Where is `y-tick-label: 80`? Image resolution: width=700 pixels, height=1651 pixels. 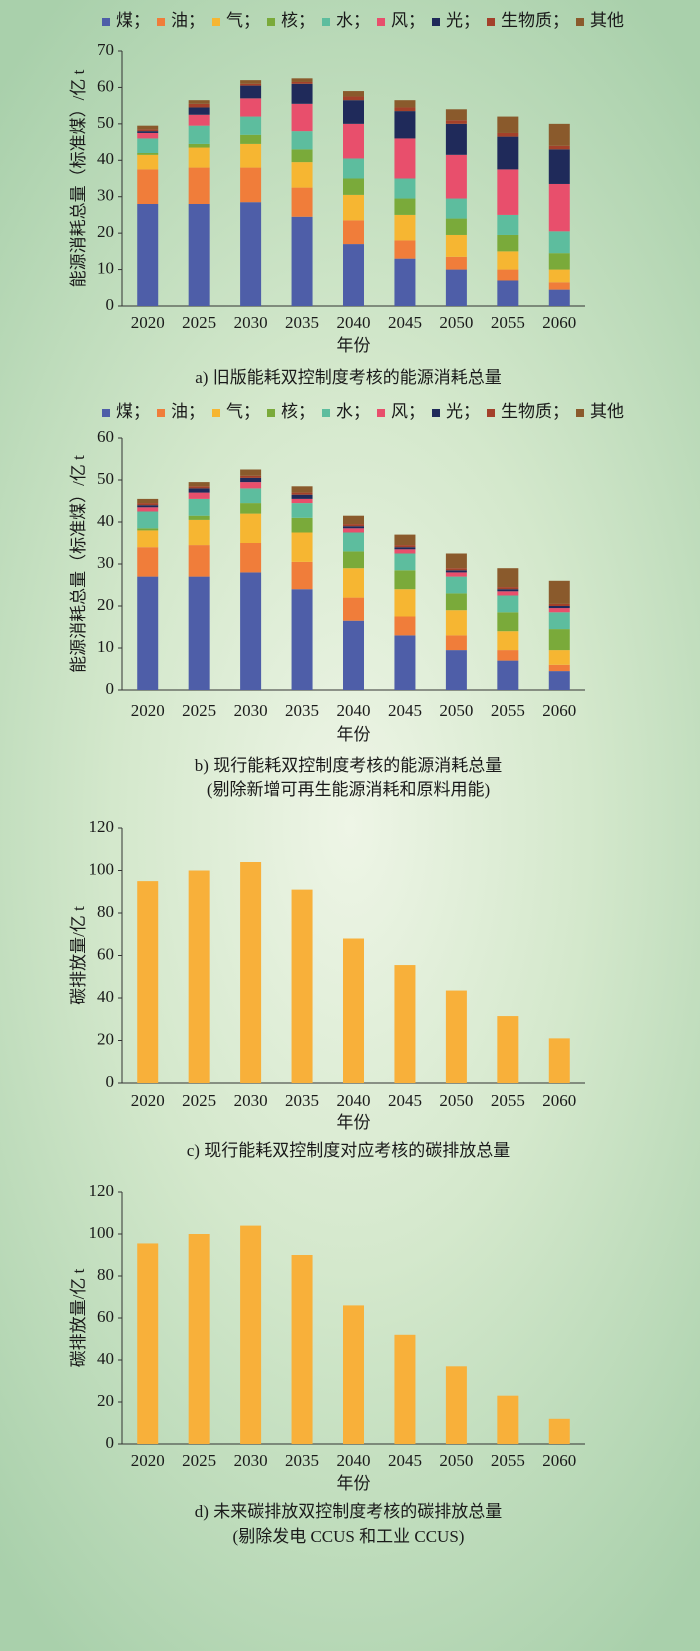 y-tick-label: 80 is located at coordinates (105, 911).